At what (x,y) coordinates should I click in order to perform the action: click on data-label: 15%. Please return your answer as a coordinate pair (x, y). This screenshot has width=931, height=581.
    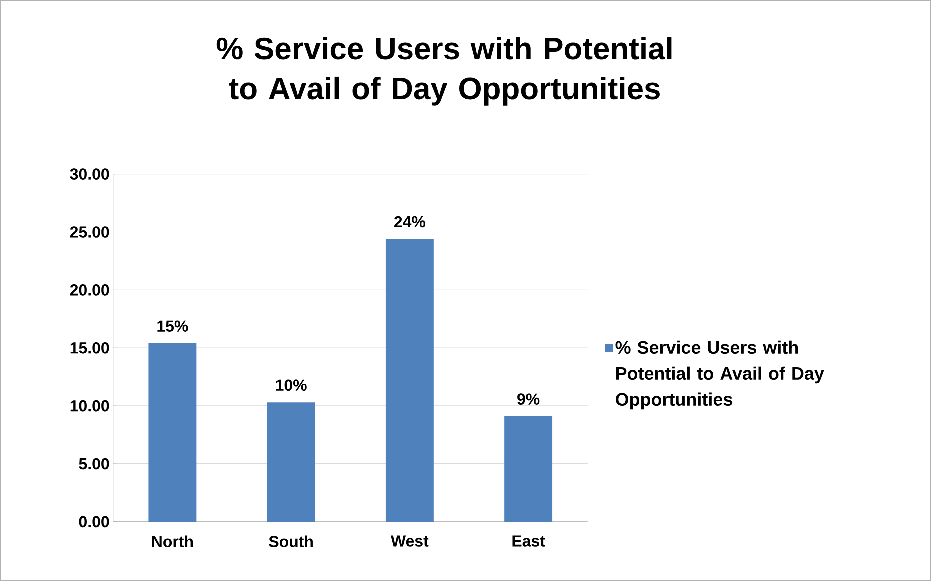
    Looking at the image, I should click on (173, 326).